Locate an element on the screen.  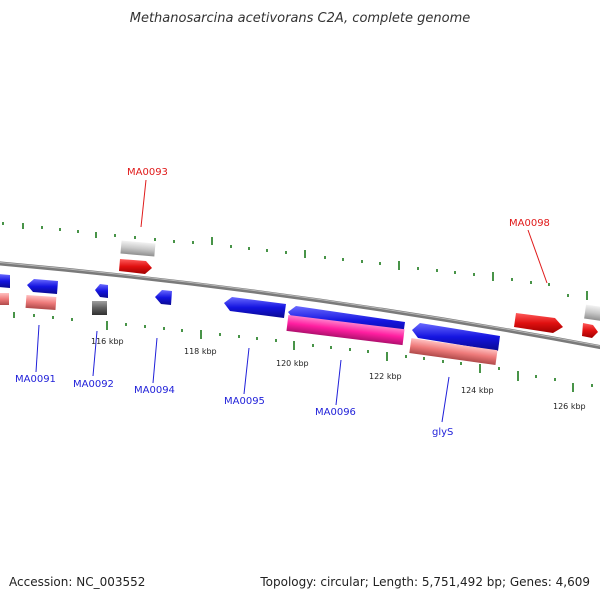
gene-label-glyS: glyS is located at coordinates (442, 432).